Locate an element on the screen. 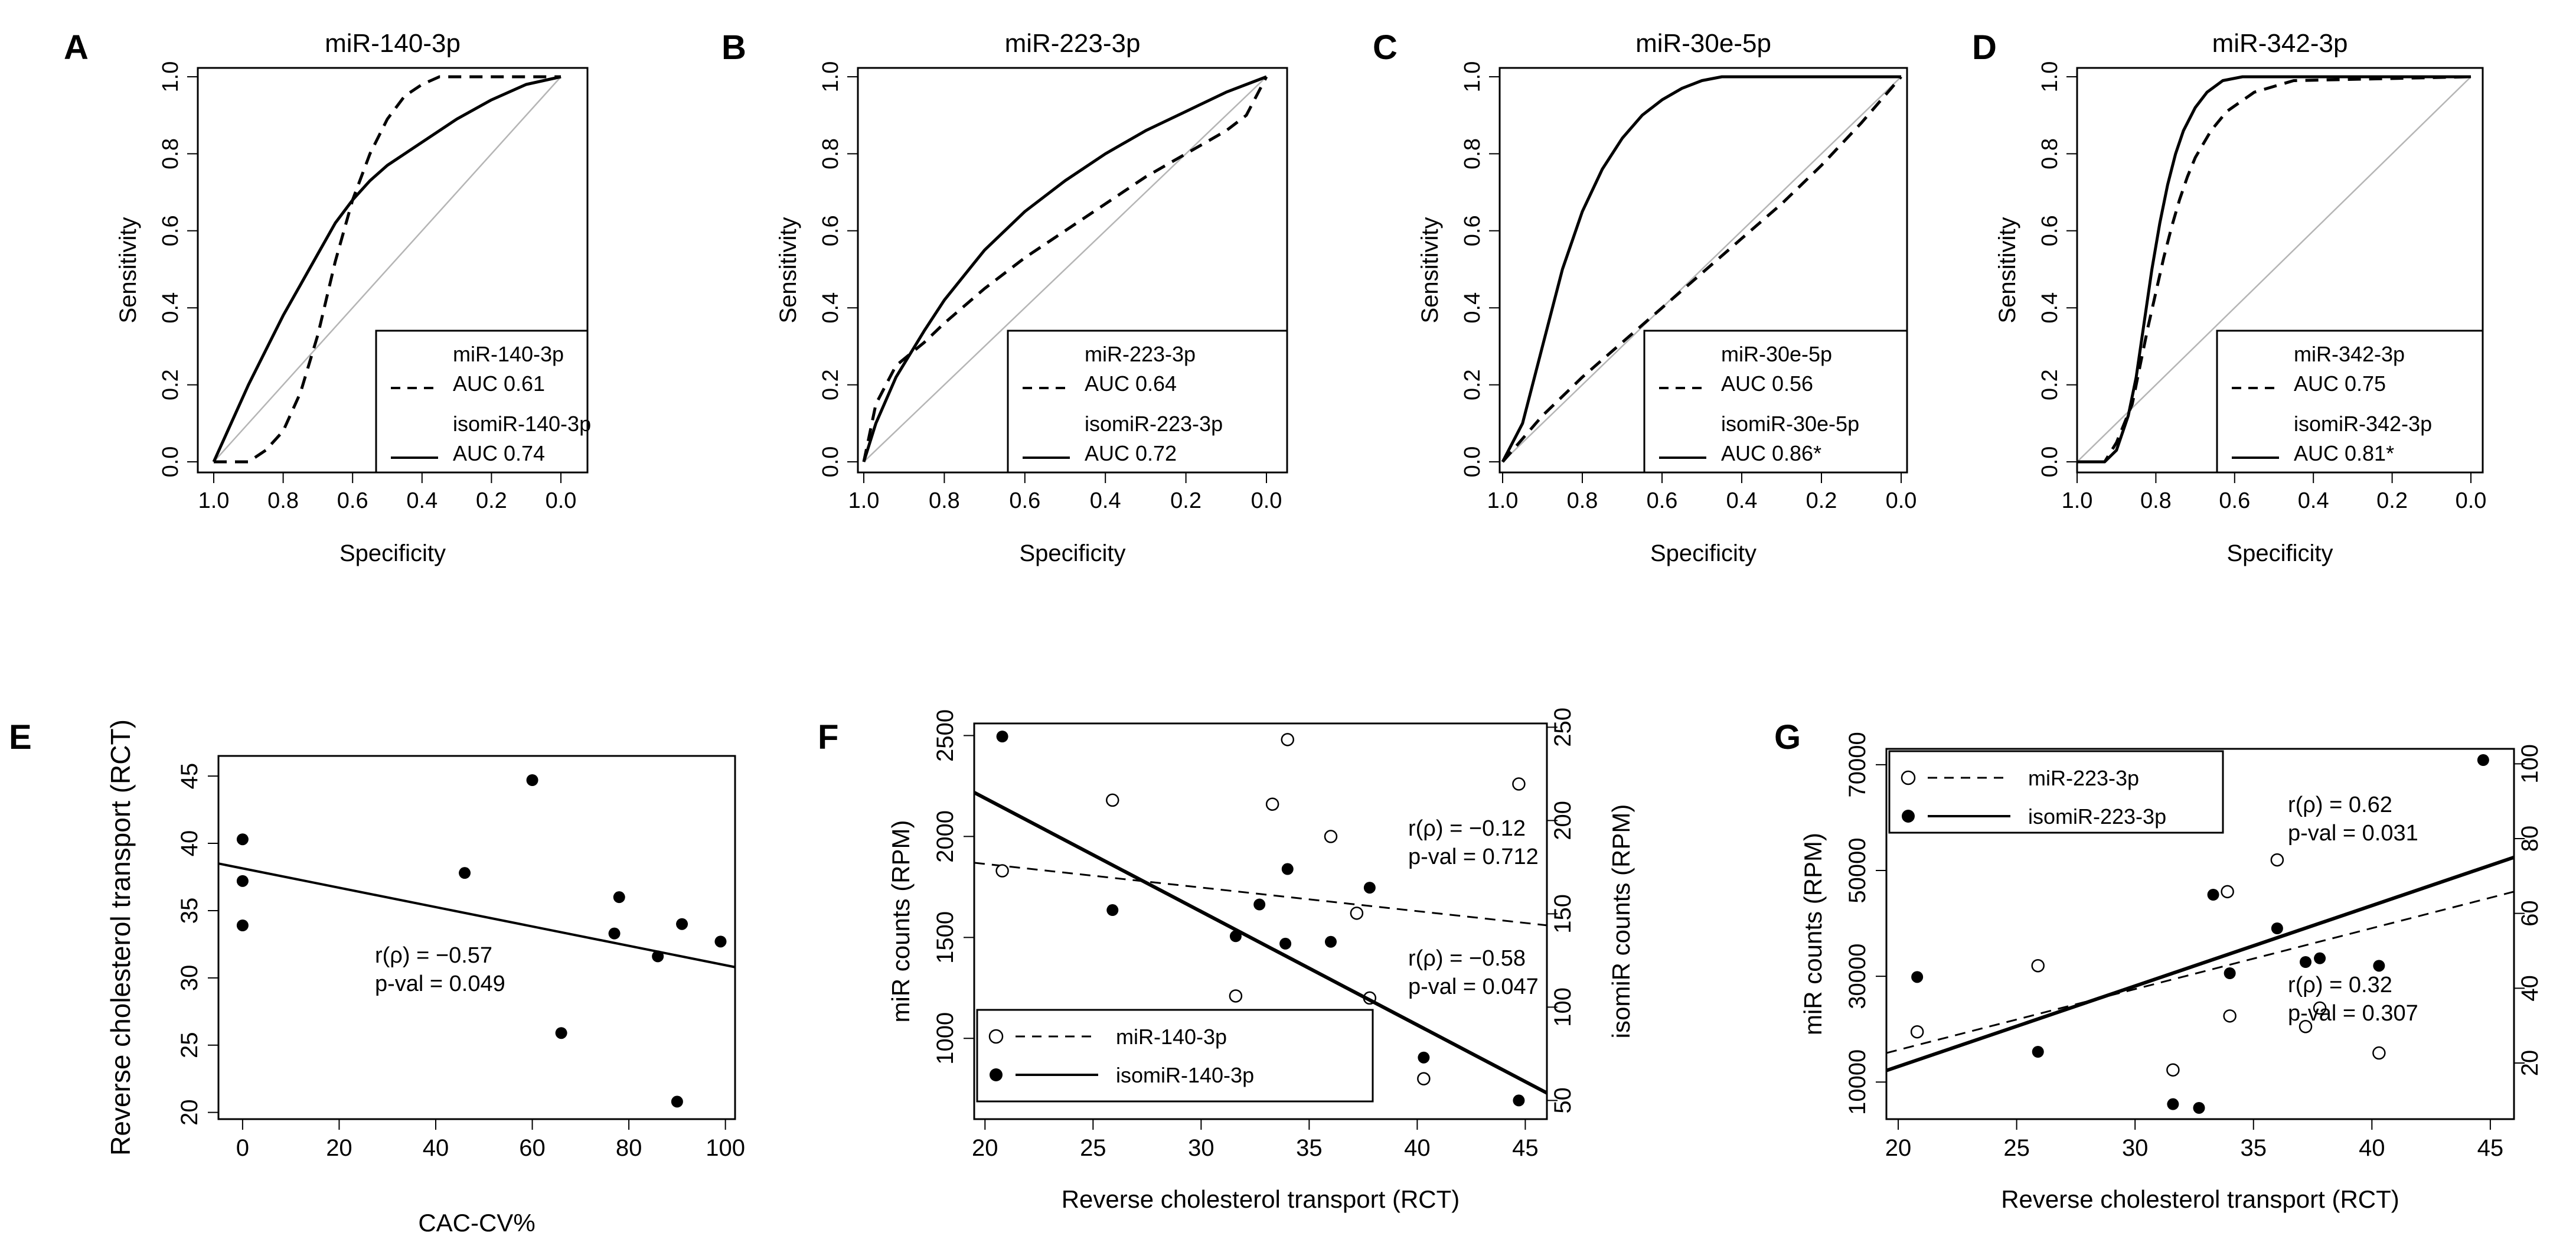 The width and height of the screenshot is (2576, 1252). y2-tick-label: 80 is located at coordinates (2530, 839).